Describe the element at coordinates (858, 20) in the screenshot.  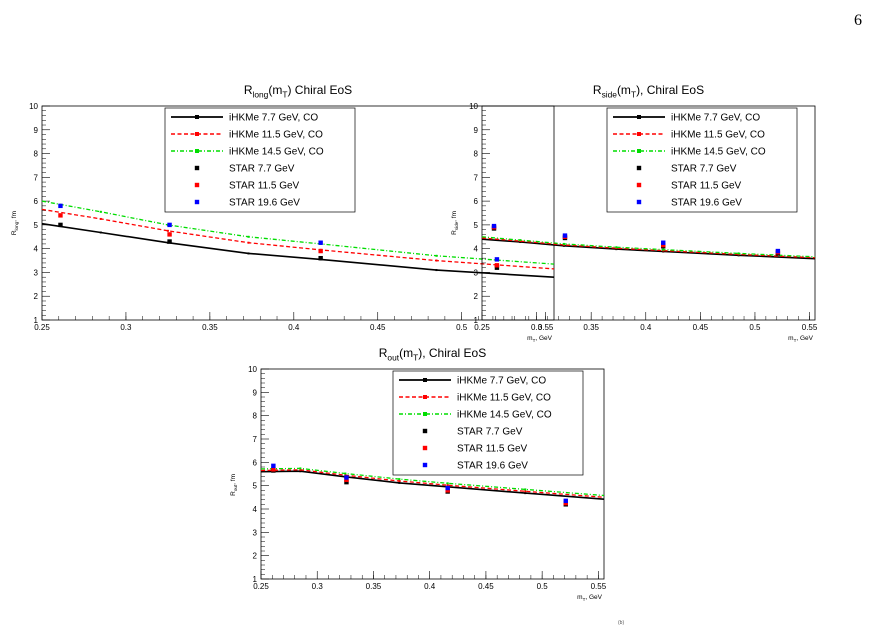
I see `page-number: 6` at that location.